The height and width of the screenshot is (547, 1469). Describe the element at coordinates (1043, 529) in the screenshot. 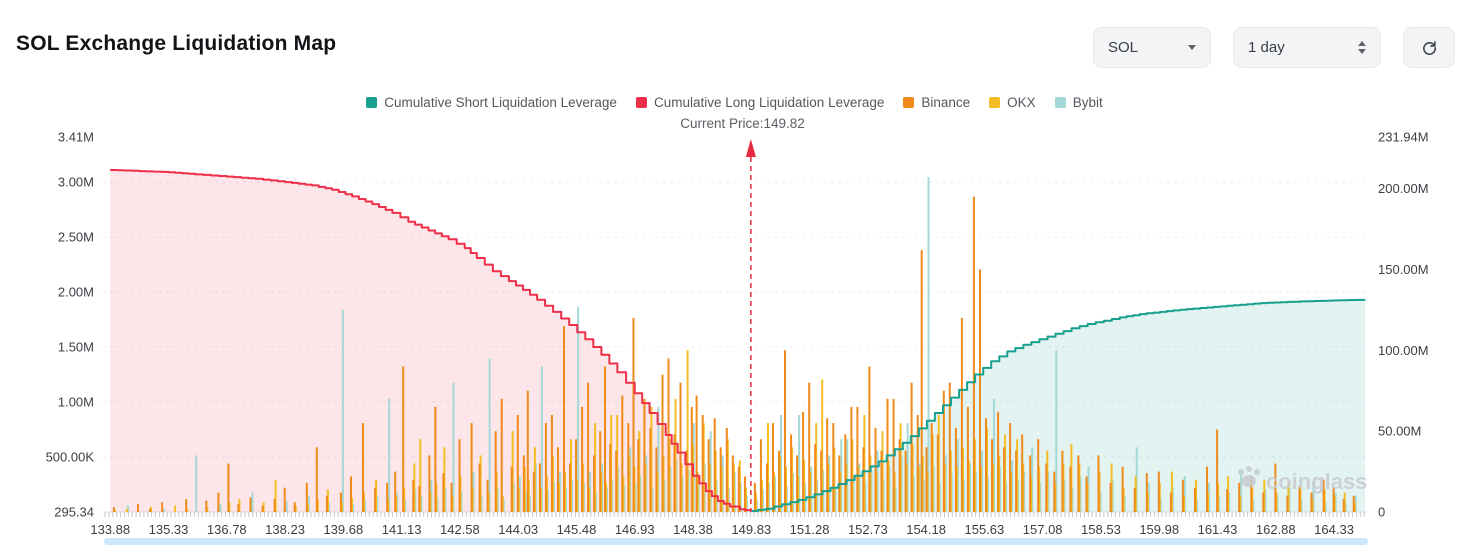

I see `svg-text: 157.08` at that location.